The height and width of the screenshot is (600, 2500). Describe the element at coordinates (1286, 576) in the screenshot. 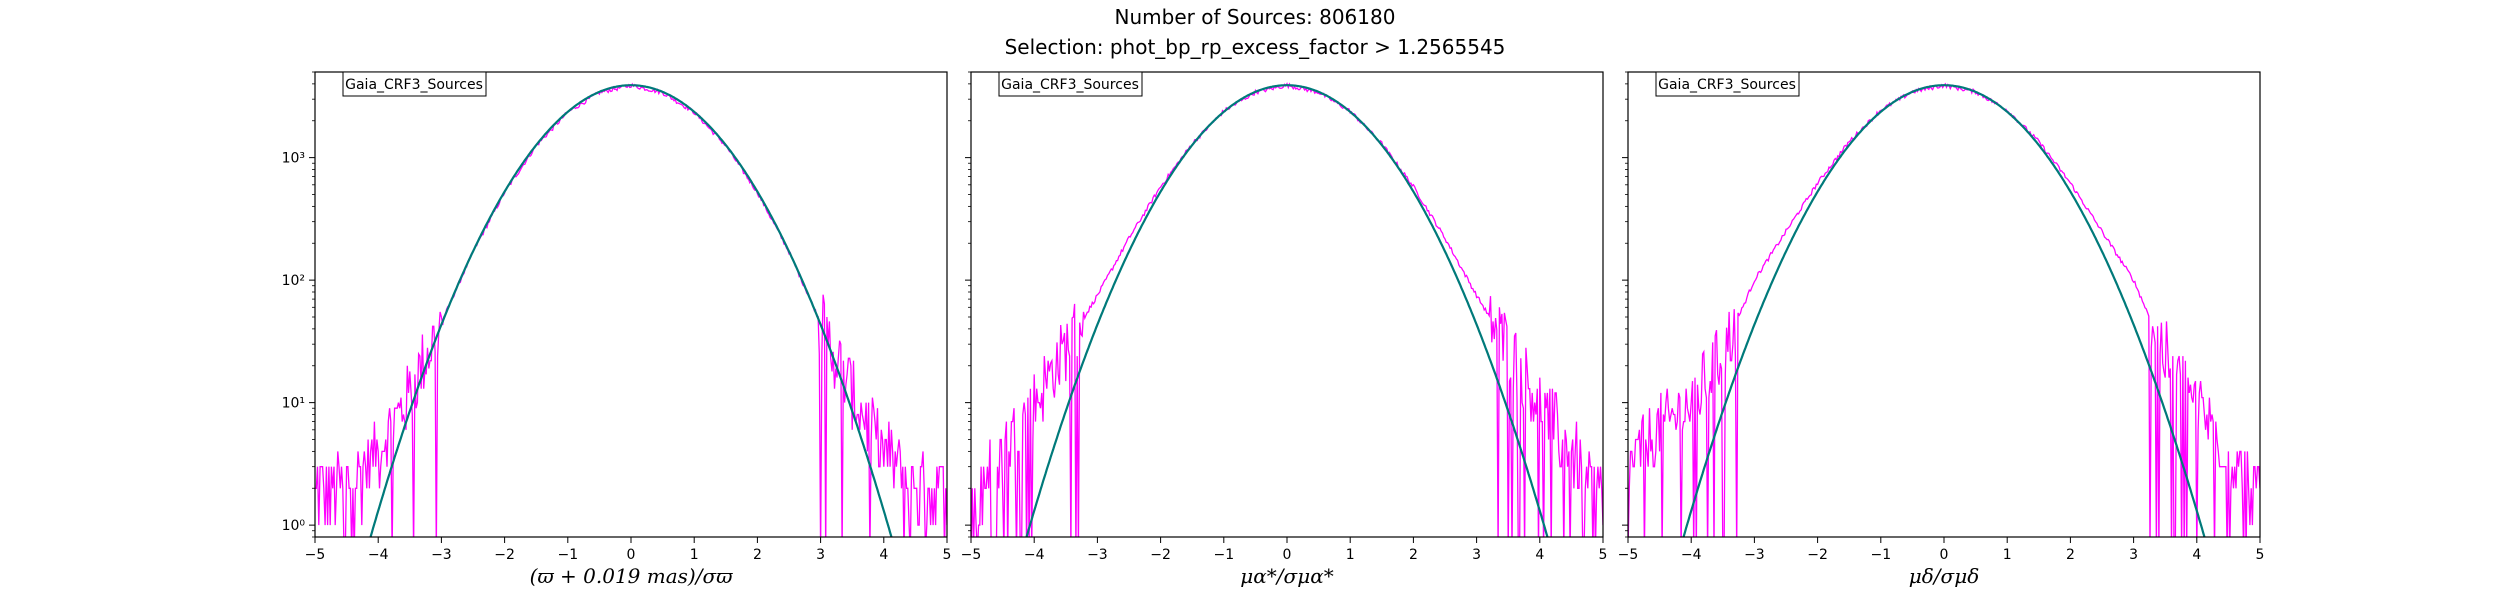

I see `x-axis-label: μα*/σμα*` at that location.